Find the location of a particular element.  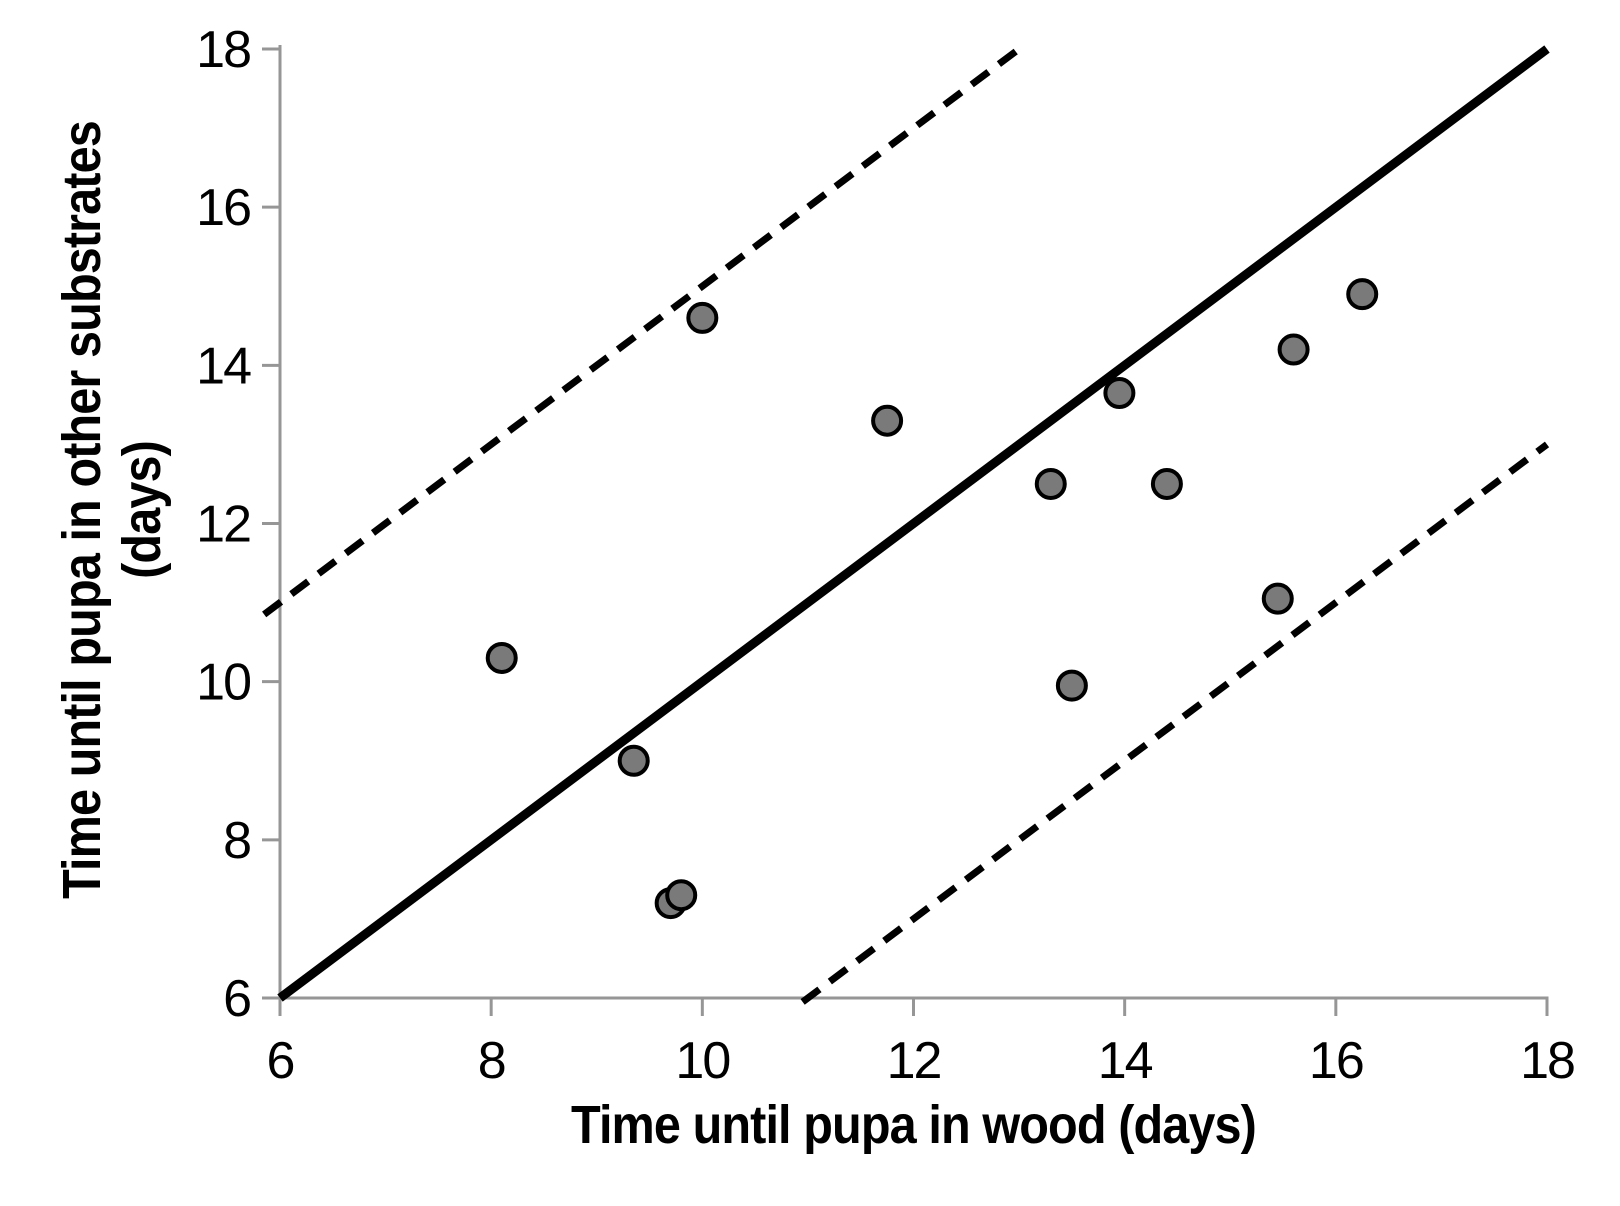

x-tick-label: 16 is located at coordinates (1336, 1061).